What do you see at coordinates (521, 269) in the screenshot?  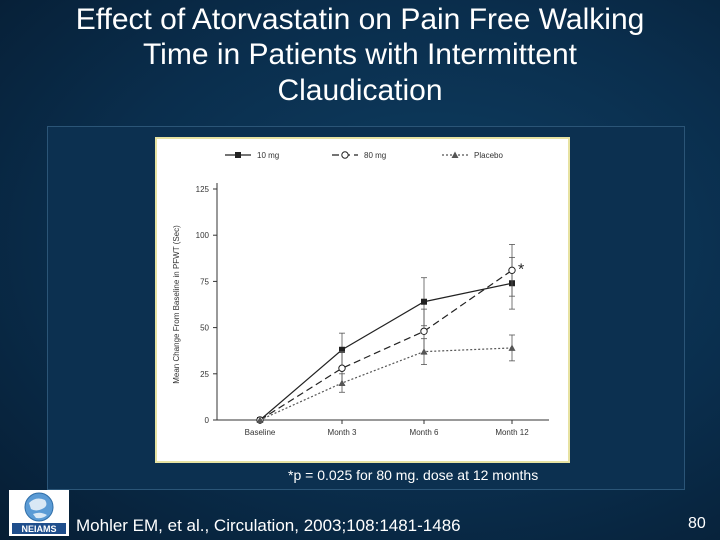 I see `significance-asterisk: *` at bounding box center [521, 269].